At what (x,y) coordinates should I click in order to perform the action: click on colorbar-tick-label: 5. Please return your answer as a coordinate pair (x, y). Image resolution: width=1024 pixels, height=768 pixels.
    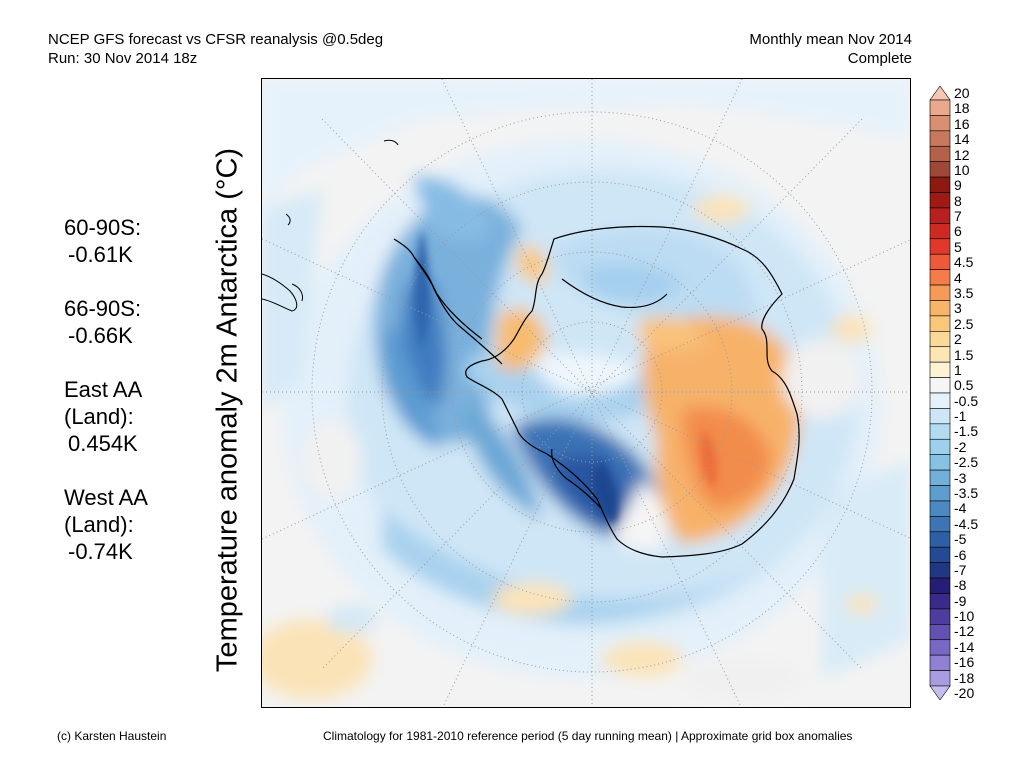
    Looking at the image, I should click on (958, 246).